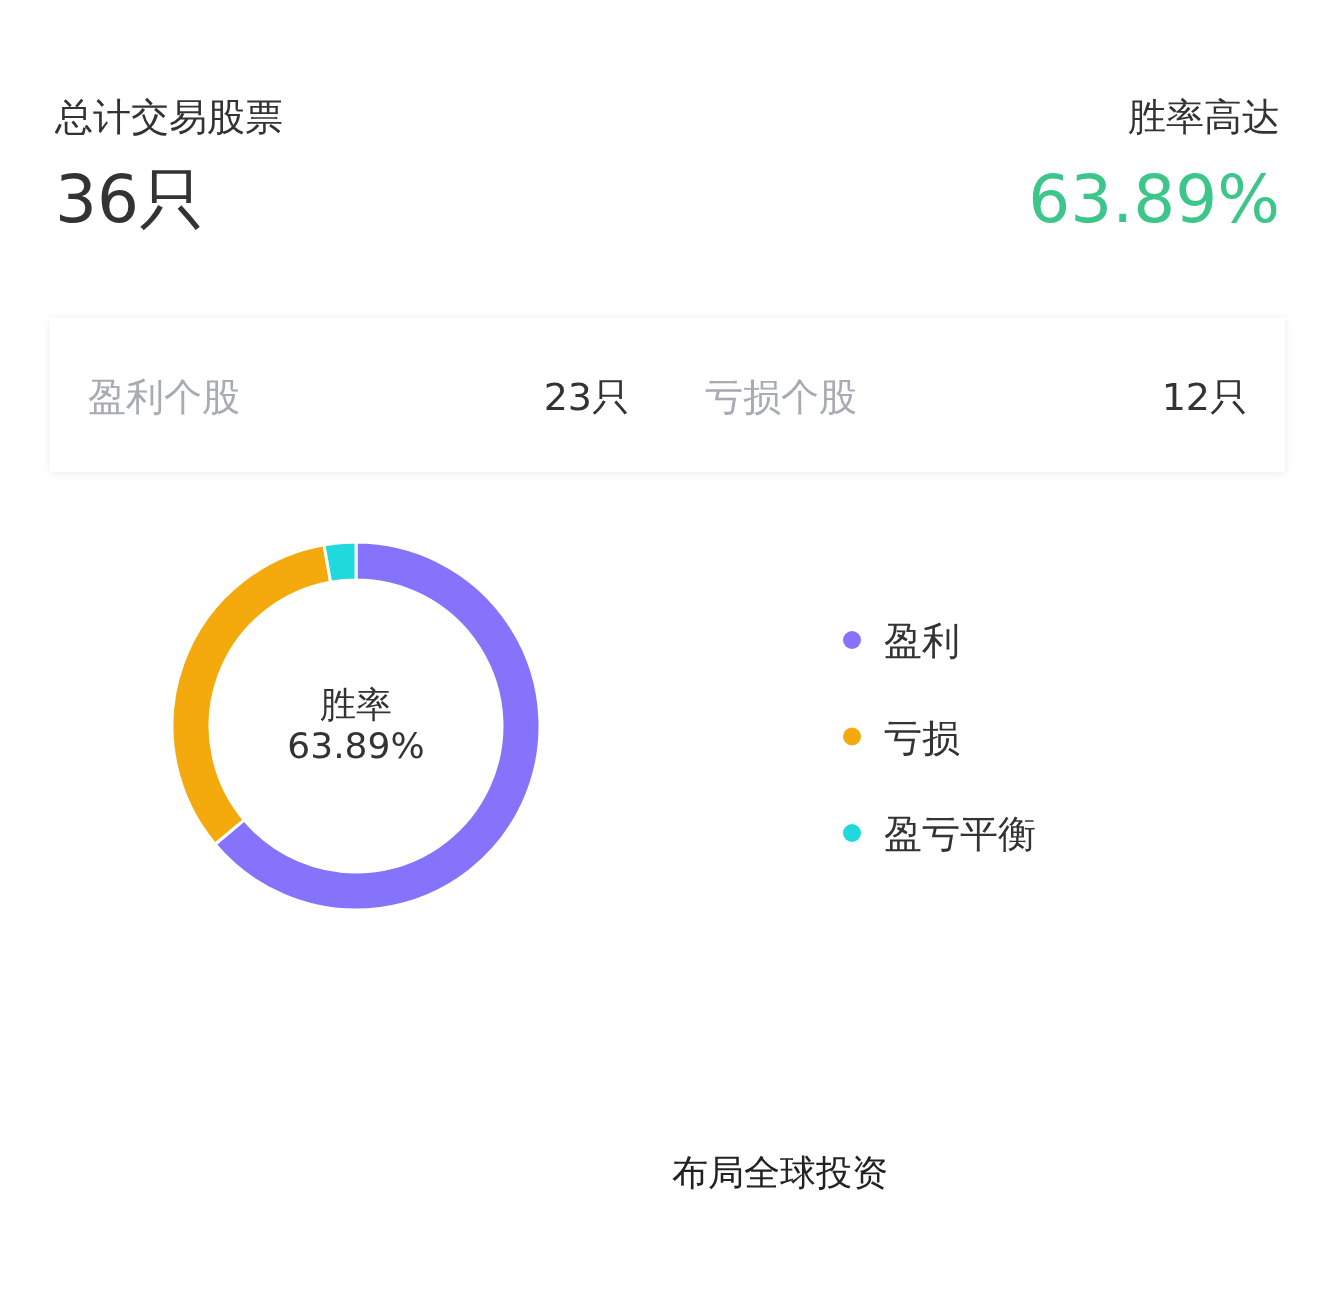 The width and height of the screenshot is (1336, 1310). I want to click on text: 36只, so click(130, 199).